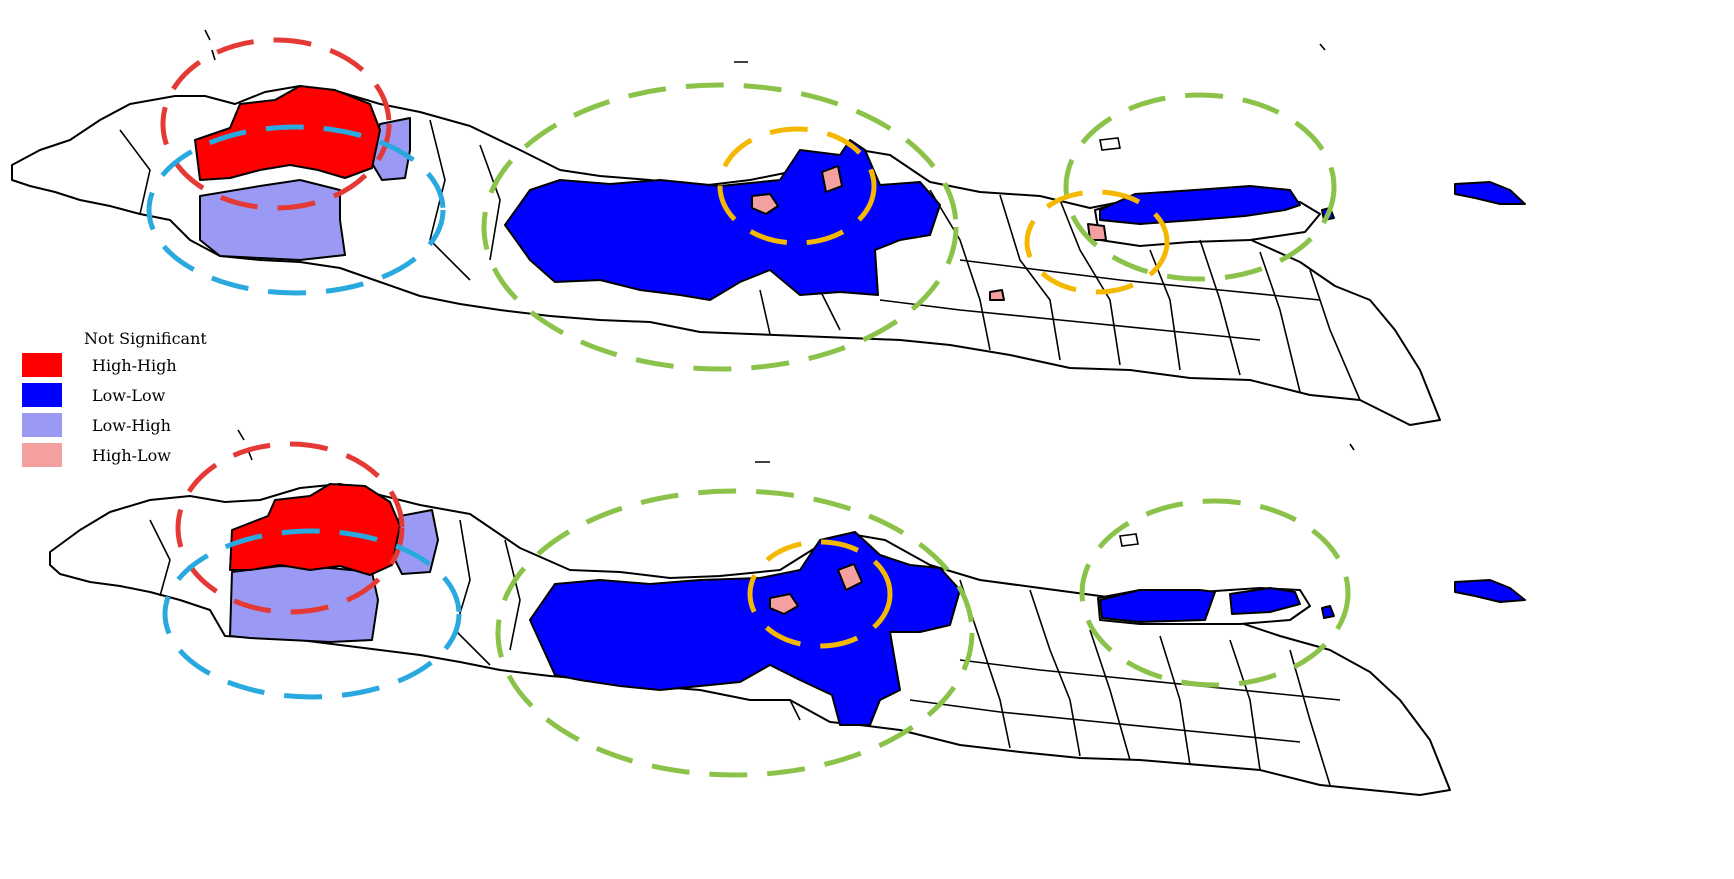 The width and height of the screenshot is (1734, 879). I want to click on small-islands-top, so click(765, 90).